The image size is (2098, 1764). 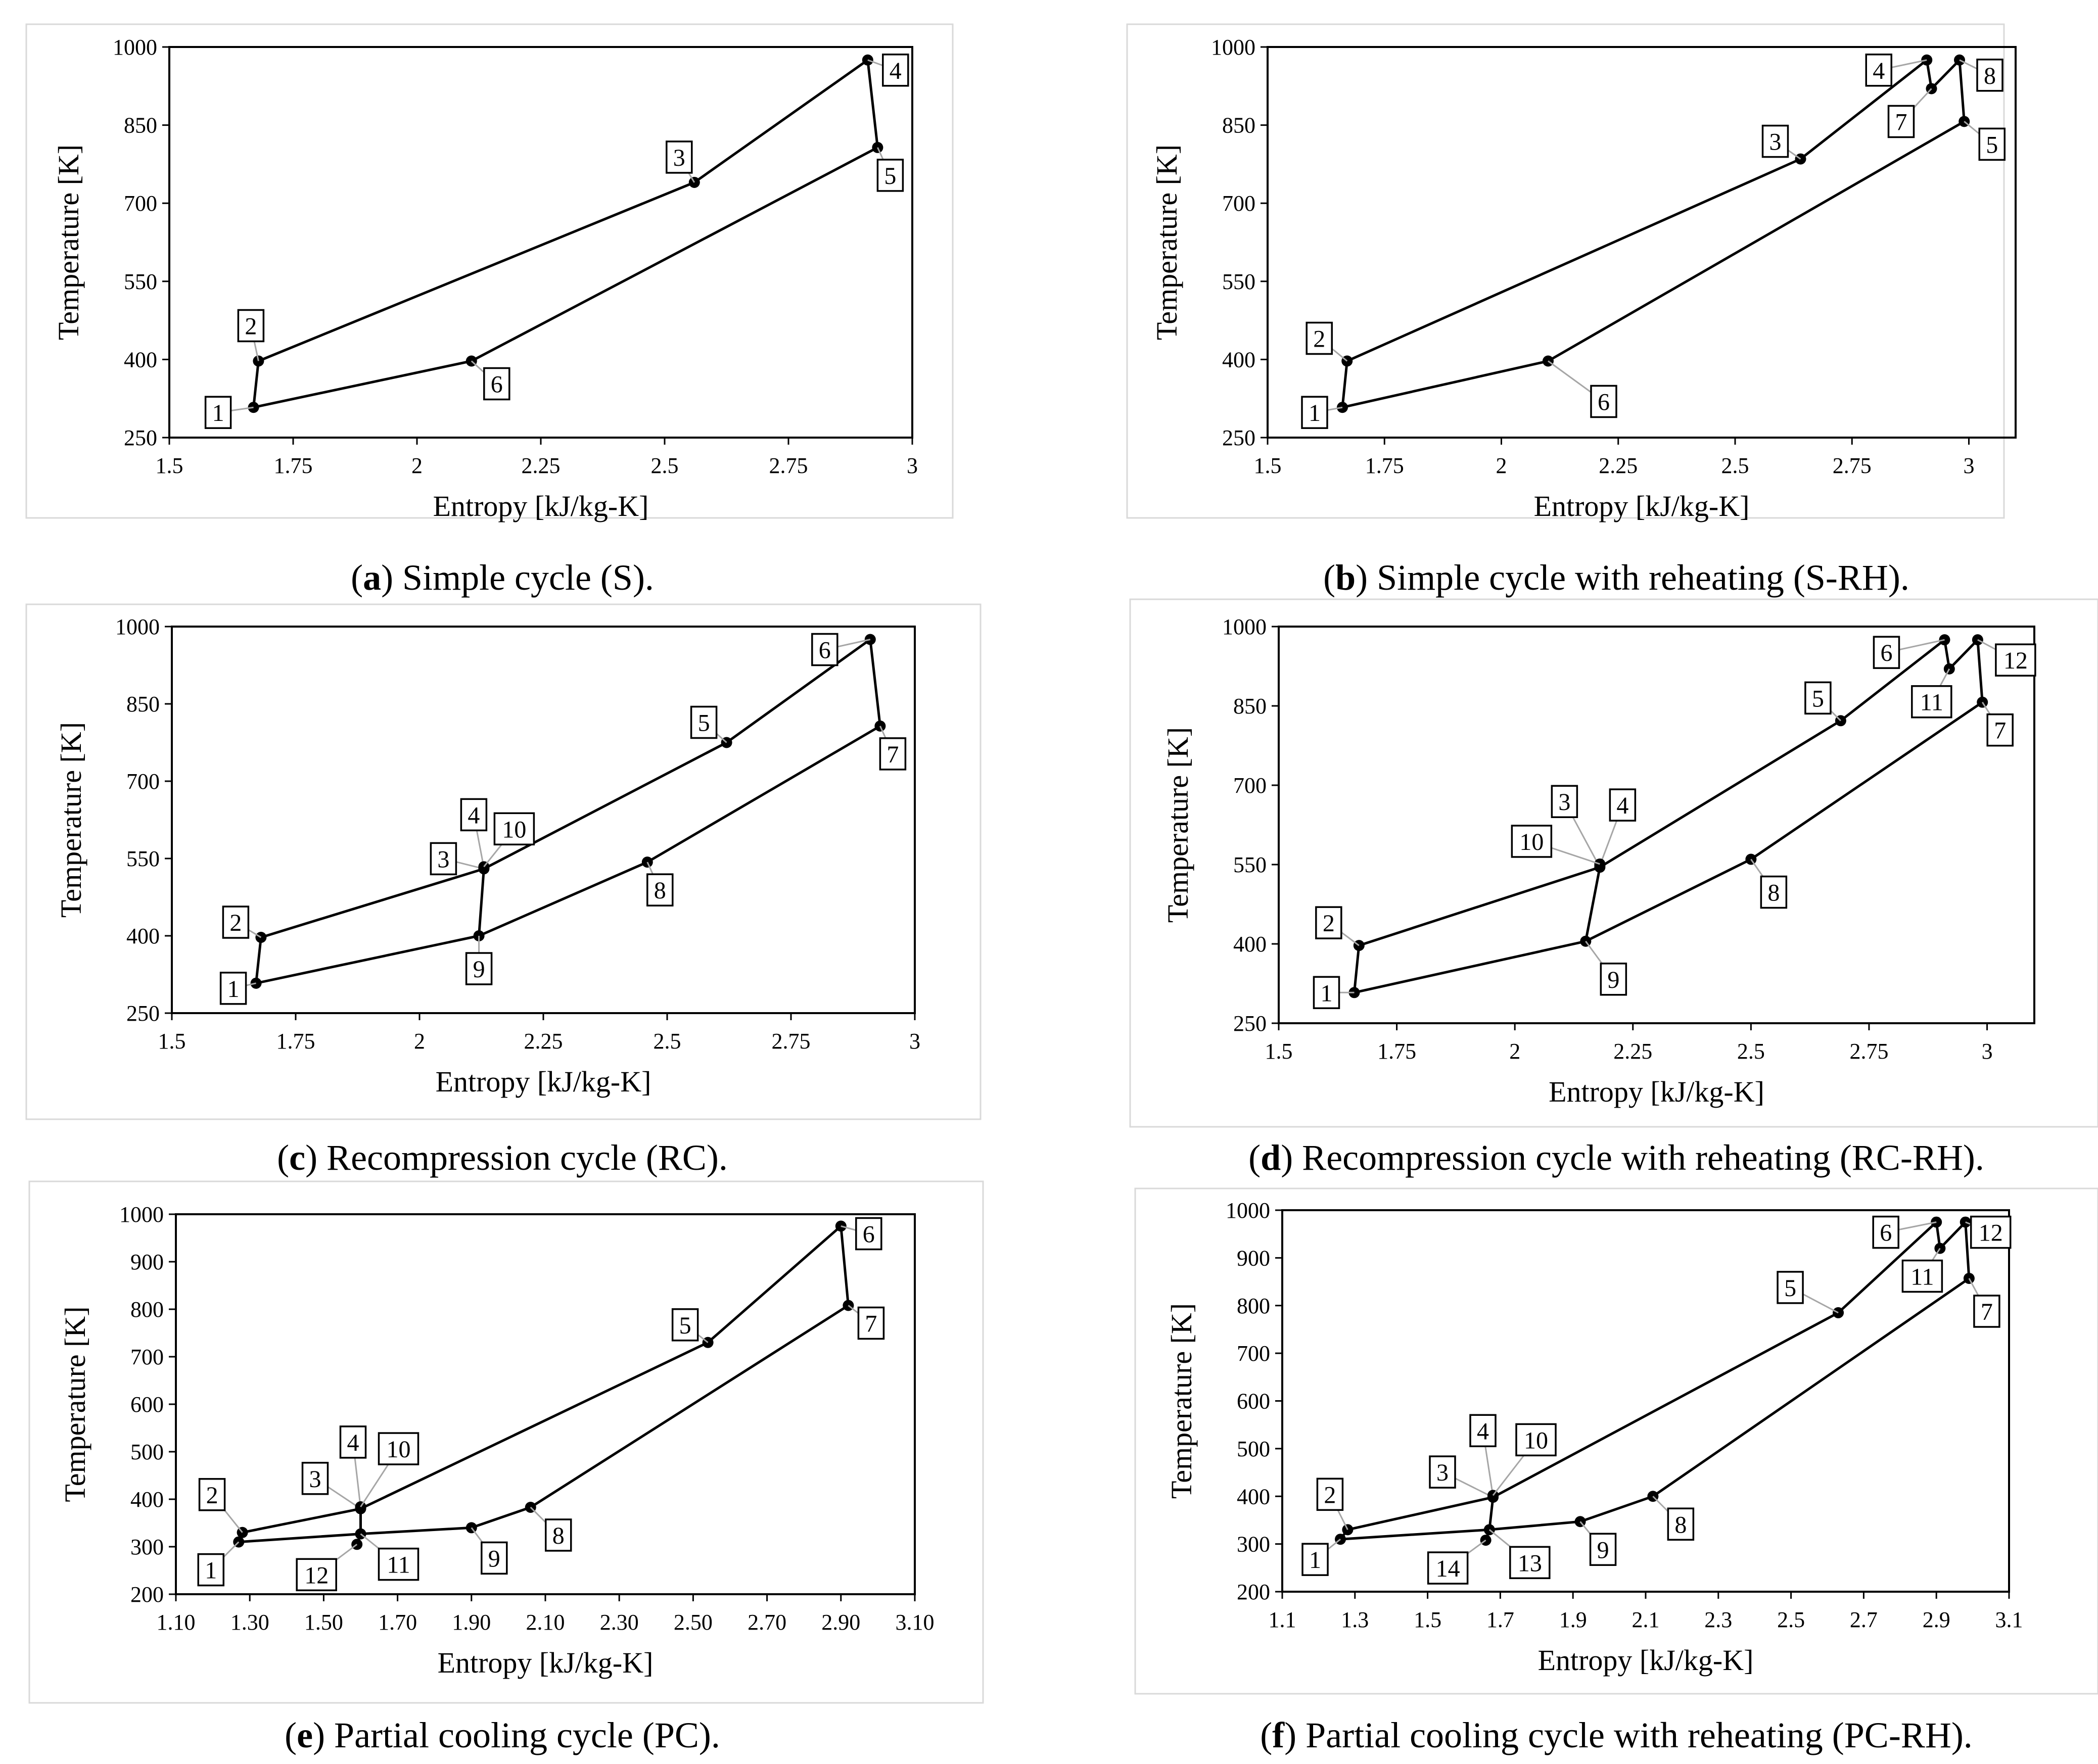 I want to click on x-tick-label: 1.10, so click(x=176, y=1623).